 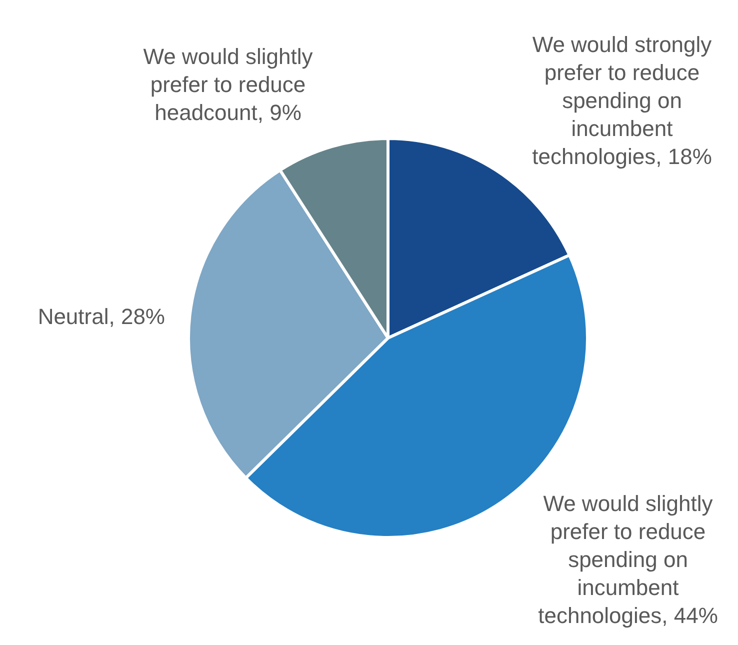 I want to click on slice-label: We would strongly prefer to reduce spending on incumbent technologies, 18%, so click(x=622, y=101).